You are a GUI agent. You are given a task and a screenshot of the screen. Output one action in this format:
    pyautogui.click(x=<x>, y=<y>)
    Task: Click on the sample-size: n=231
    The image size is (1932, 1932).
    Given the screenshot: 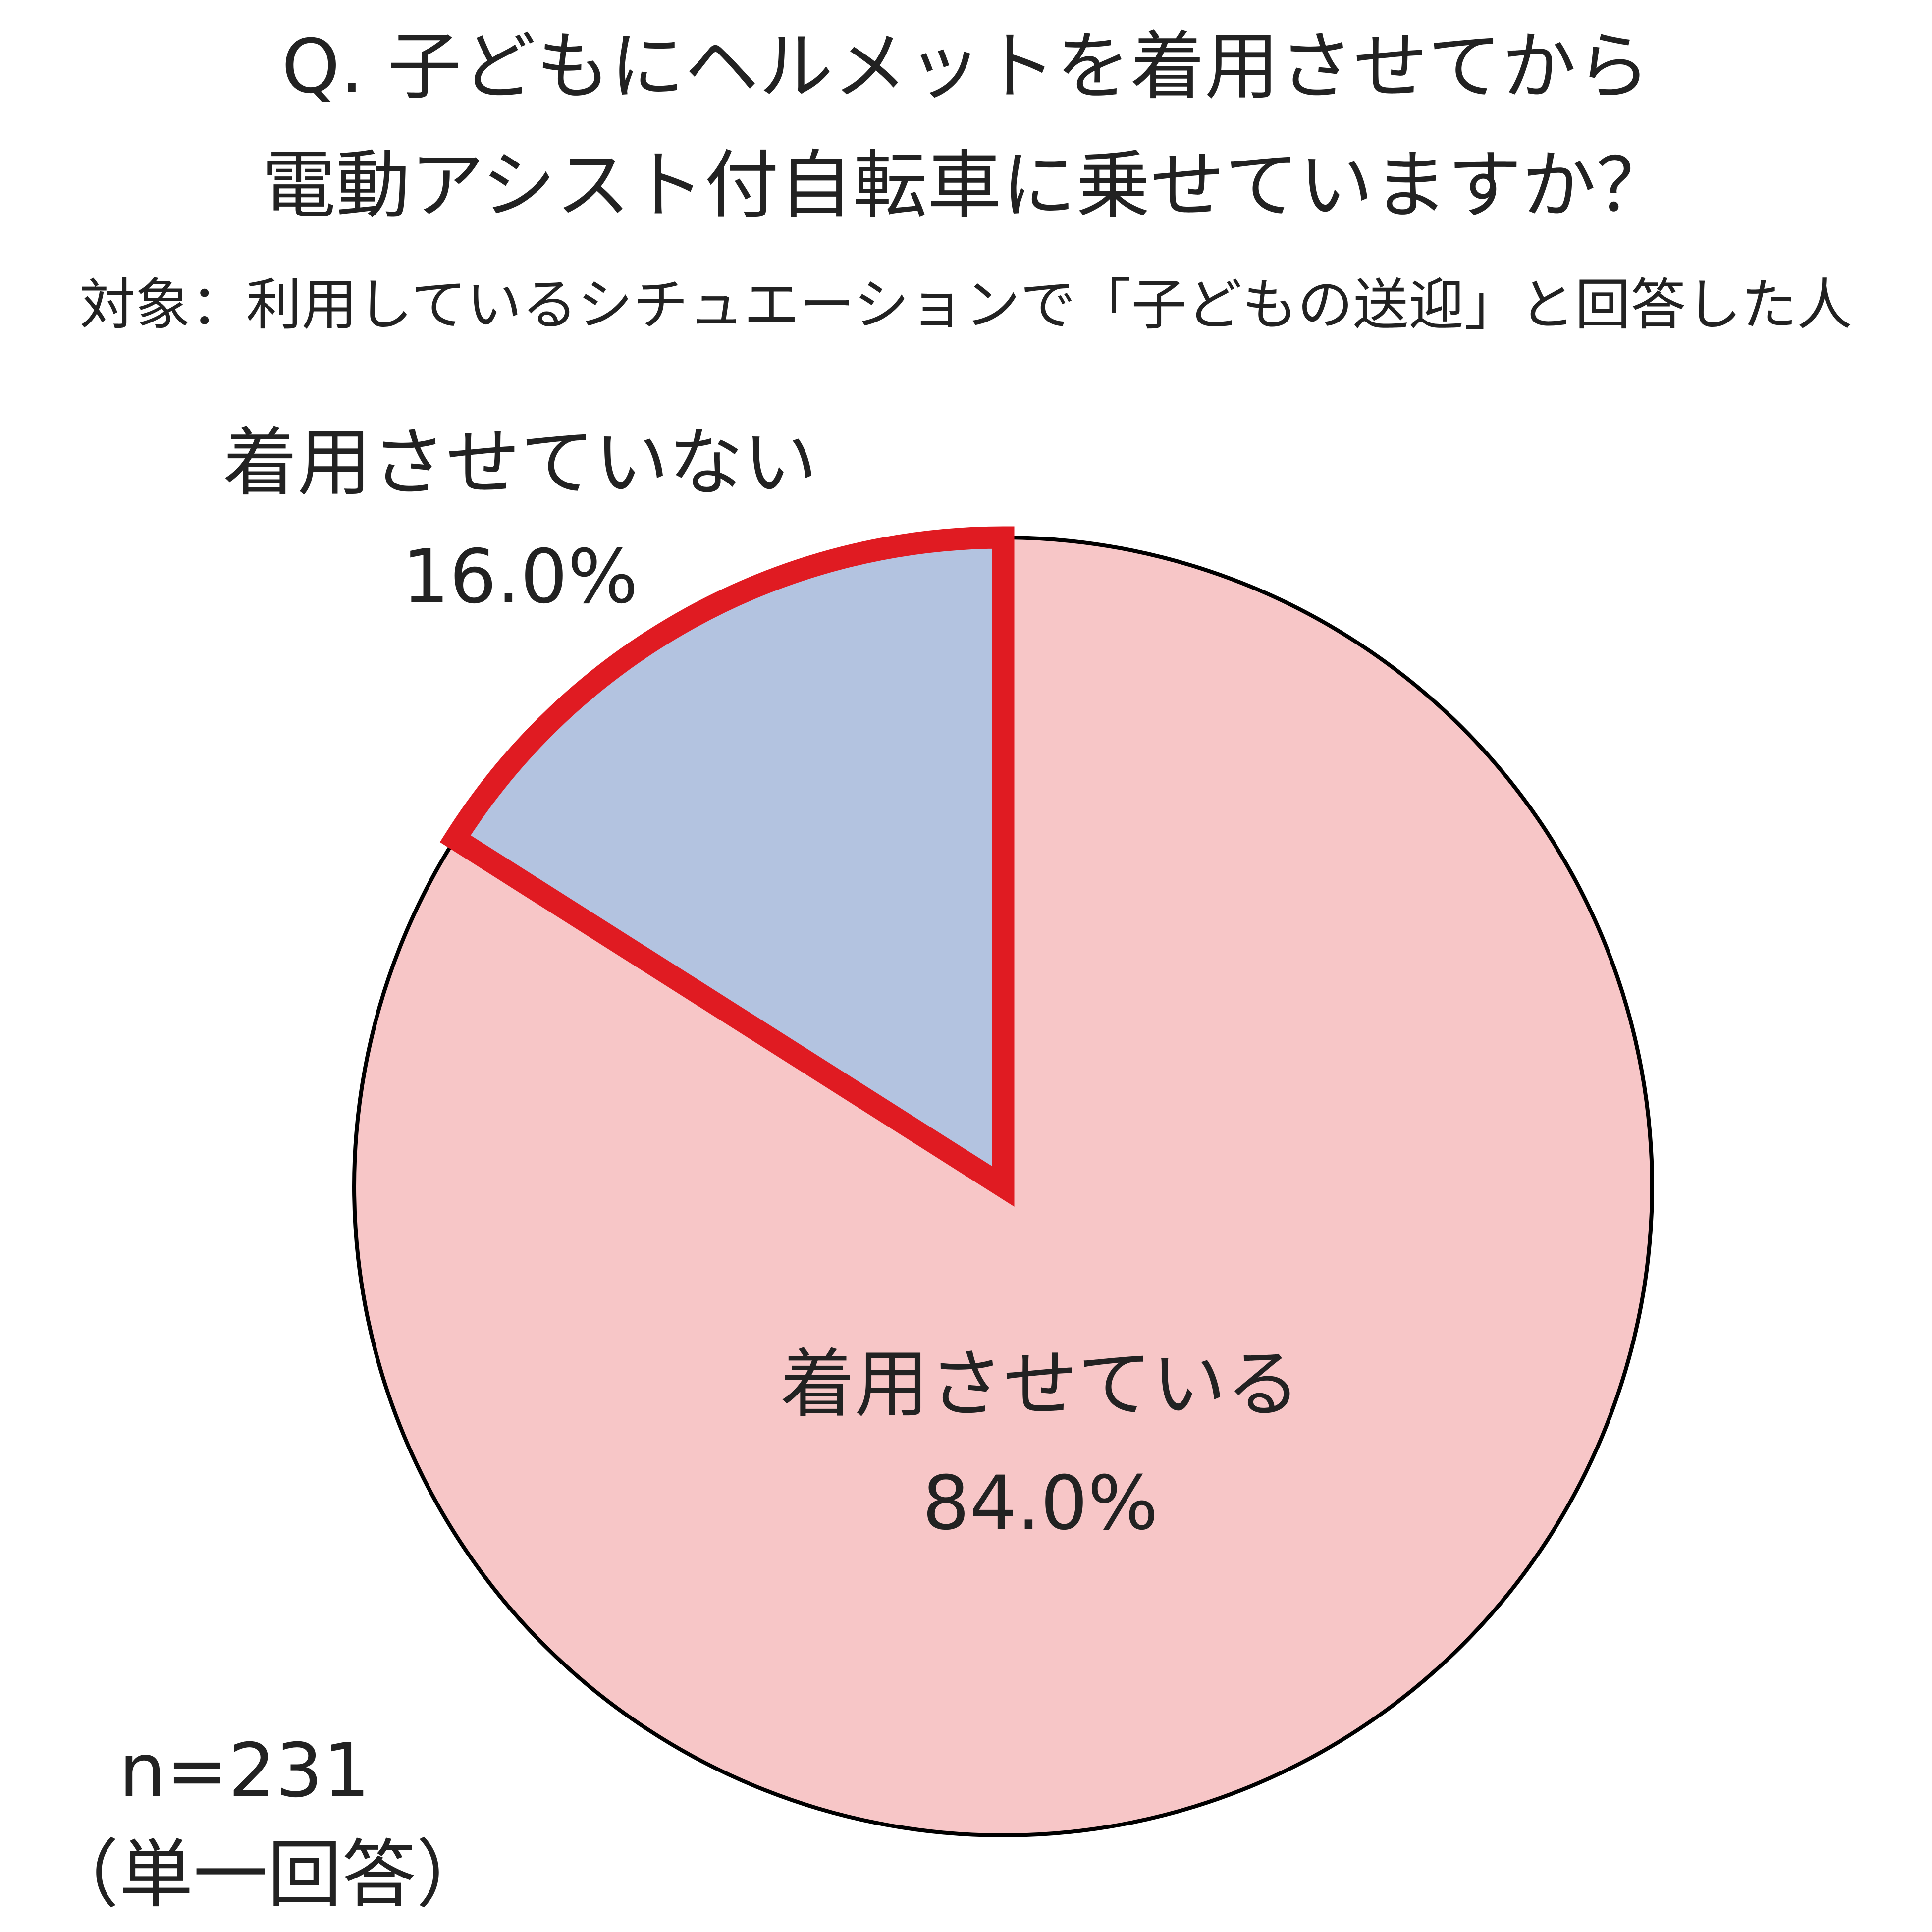 What is the action you would take?
    pyautogui.click(x=245, y=1771)
    